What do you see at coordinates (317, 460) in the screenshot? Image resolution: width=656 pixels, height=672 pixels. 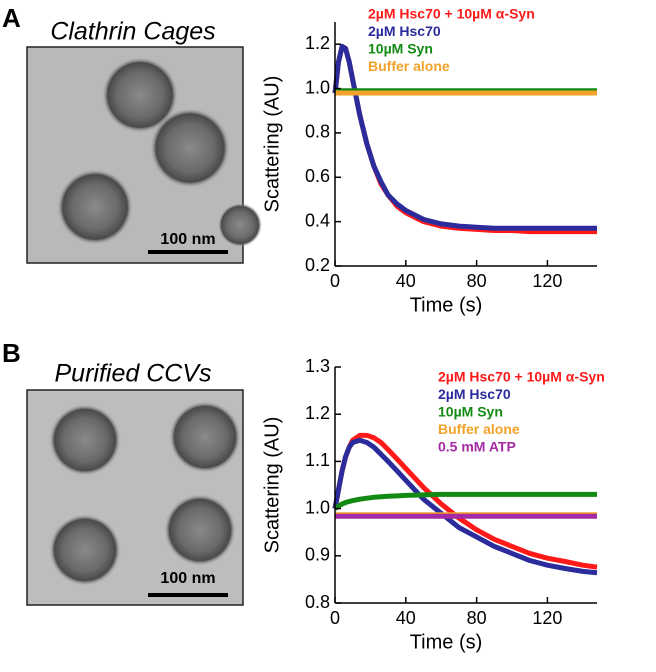 I see `y-tick-label: 1.1` at bounding box center [317, 460].